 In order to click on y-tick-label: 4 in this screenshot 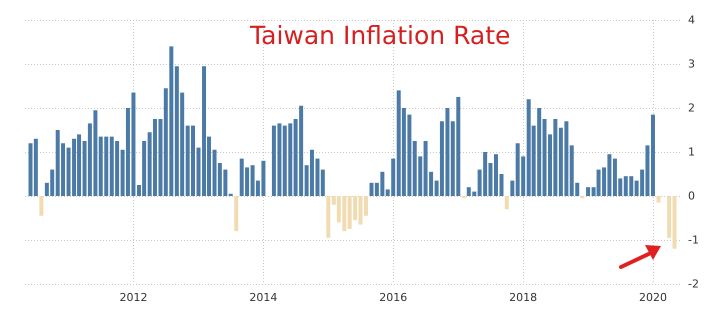, I will do `click(691, 20)`.